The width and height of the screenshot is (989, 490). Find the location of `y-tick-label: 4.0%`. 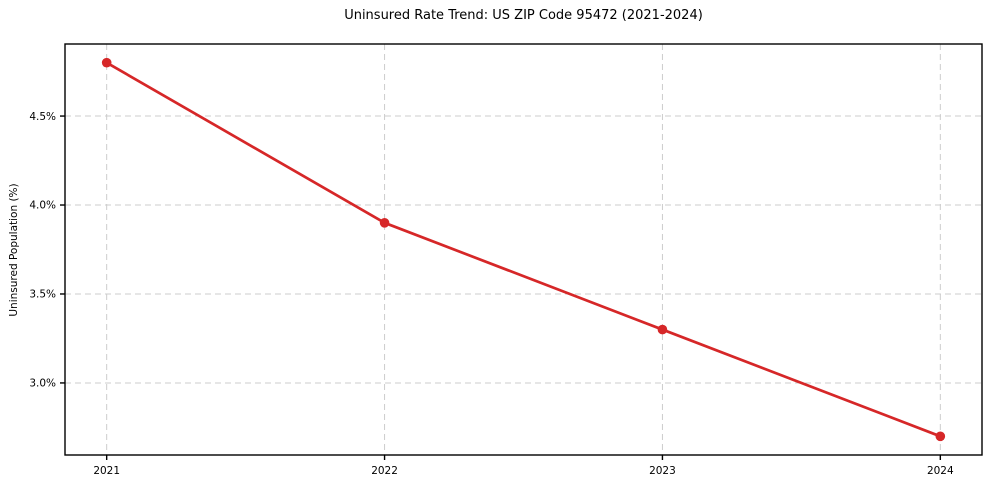

y-tick-label: 4.0% is located at coordinates (42, 206).